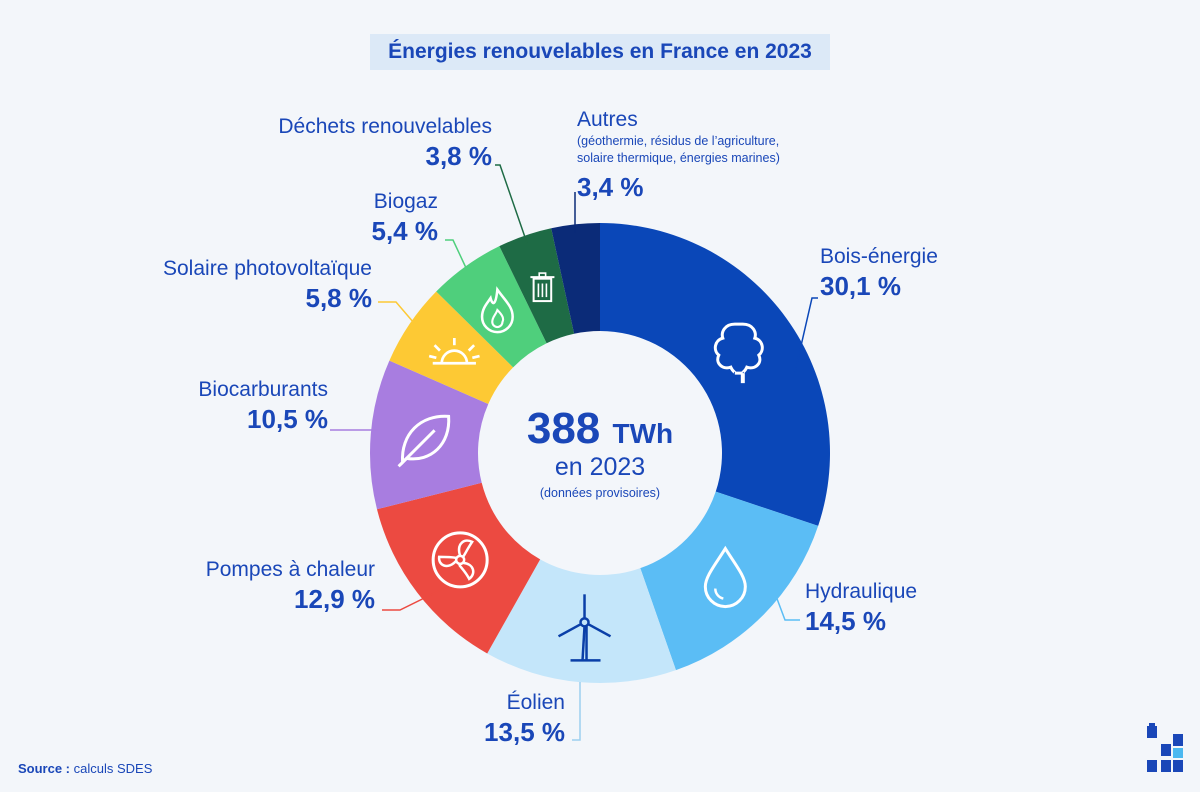 The image size is (1200, 792). What do you see at coordinates (334, 599) in the screenshot?
I see `label-value: 12,9 %` at bounding box center [334, 599].